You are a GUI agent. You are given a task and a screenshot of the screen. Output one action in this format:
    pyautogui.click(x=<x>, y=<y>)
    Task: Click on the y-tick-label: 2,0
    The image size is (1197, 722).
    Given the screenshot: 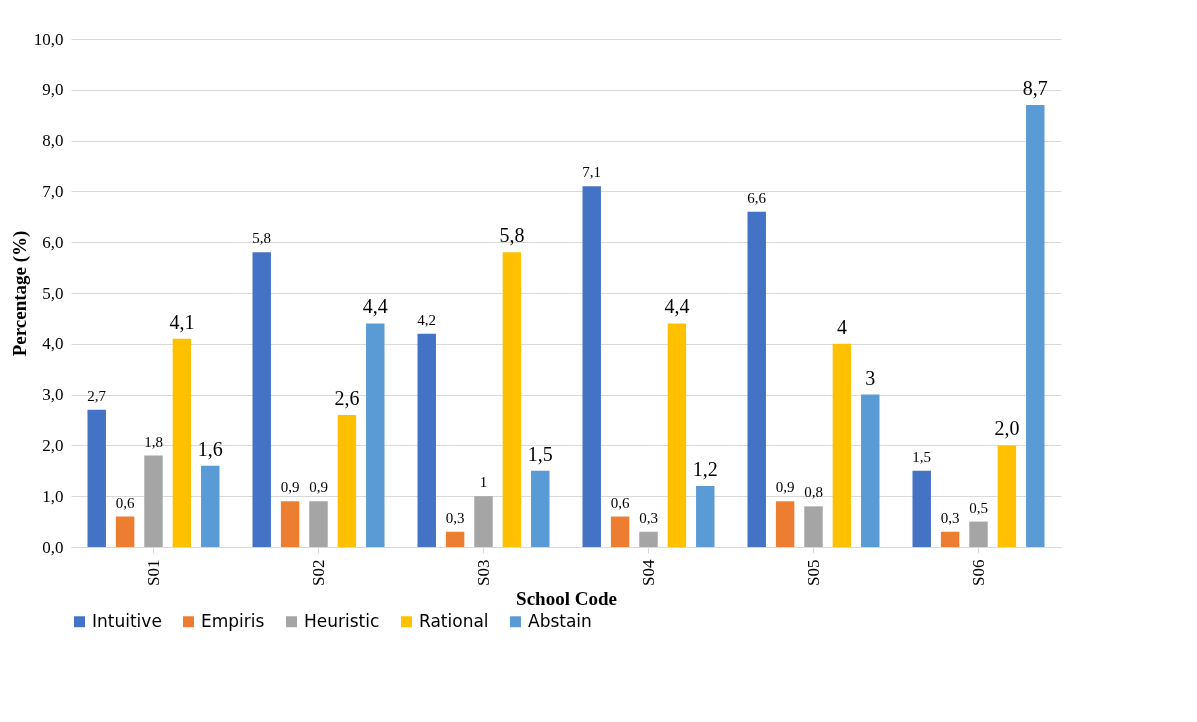 What is the action you would take?
    pyautogui.click(x=53, y=445)
    